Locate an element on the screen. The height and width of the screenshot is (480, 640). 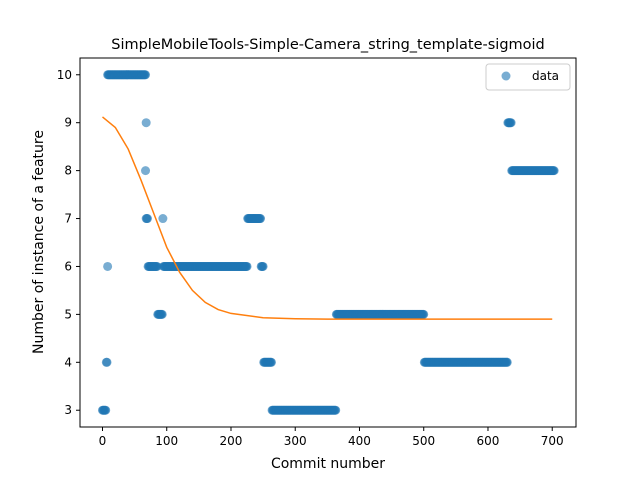
legend-box is located at coordinates (528, 77).